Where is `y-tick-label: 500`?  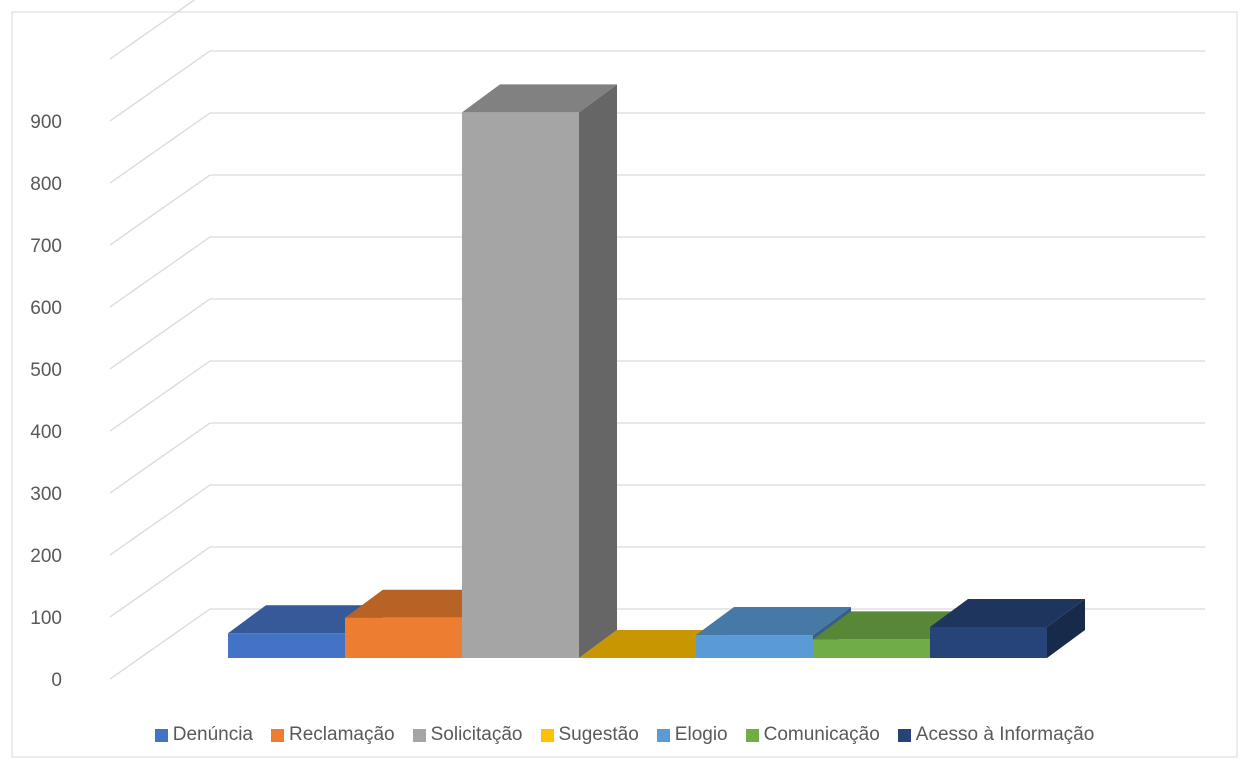 y-tick-label: 500 is located at coordinates (46, 370).